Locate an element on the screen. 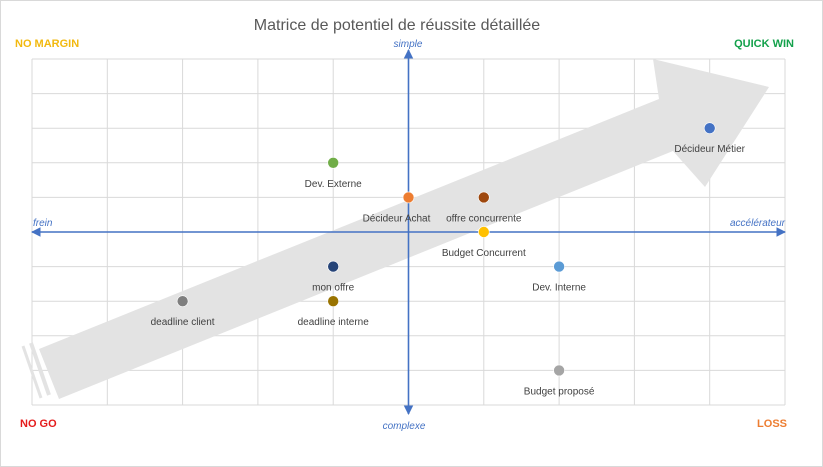  axis-label-top: simple is located at coordinates (408, 44).